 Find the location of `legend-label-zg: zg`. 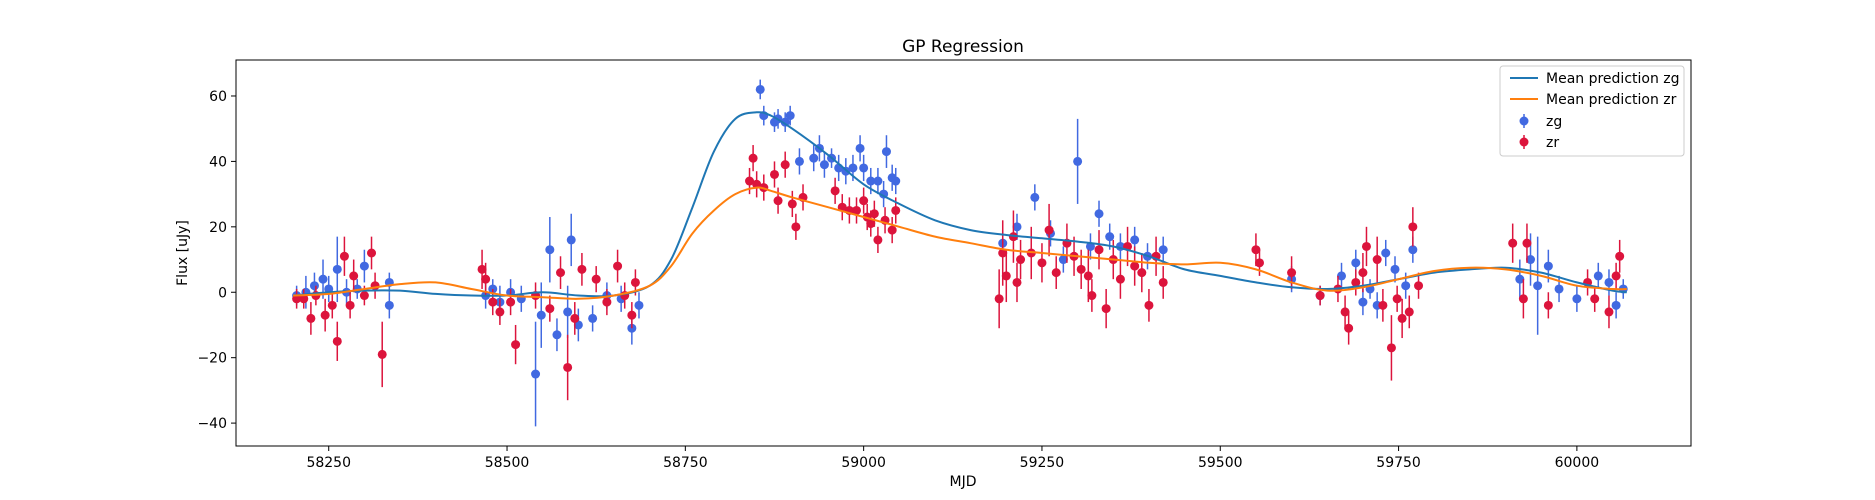

legend-label-zg: zg is located at coordinates (1554, 122).